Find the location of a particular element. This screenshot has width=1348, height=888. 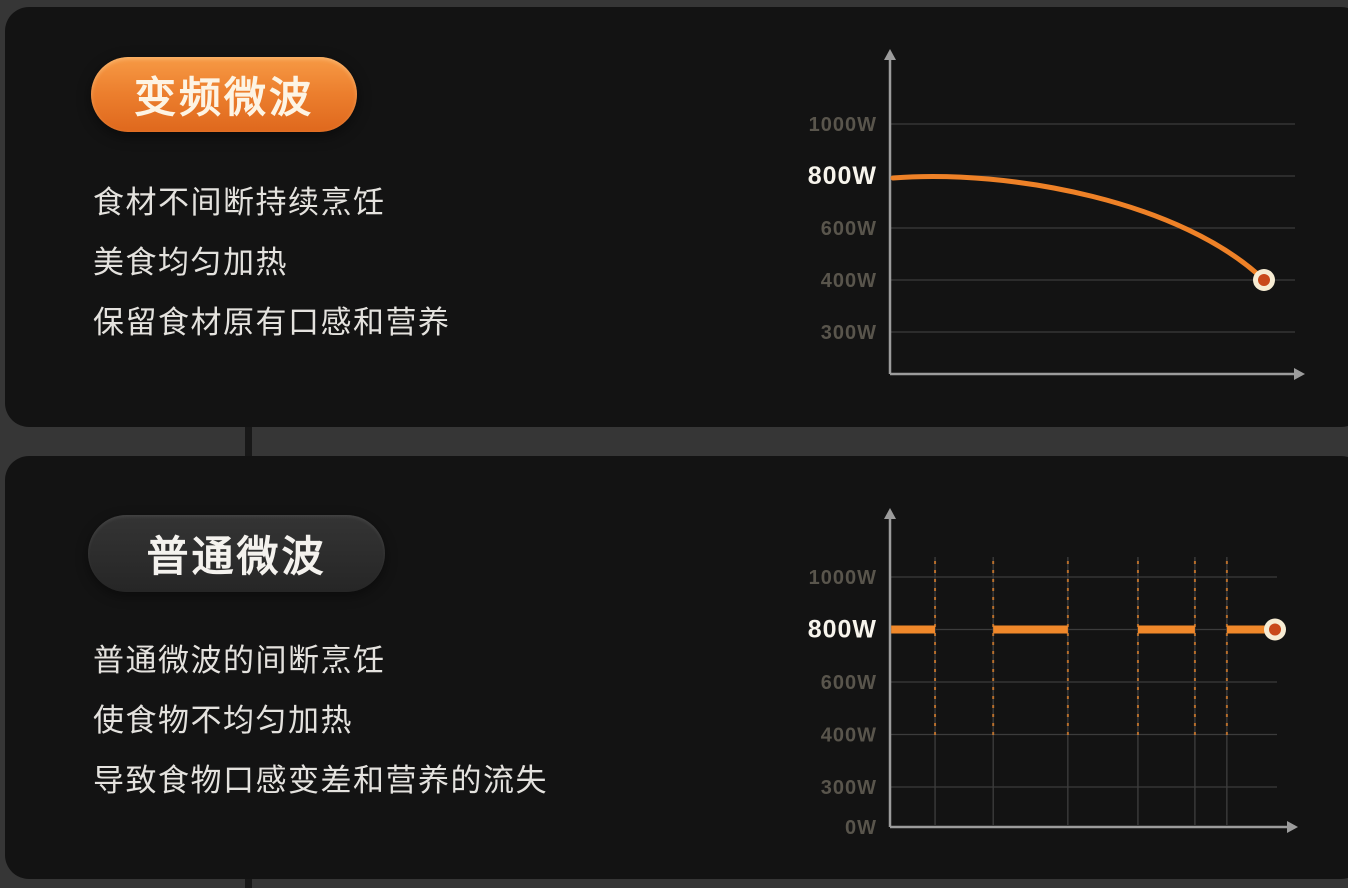

power-curve is located at coordinates (1078, 228).